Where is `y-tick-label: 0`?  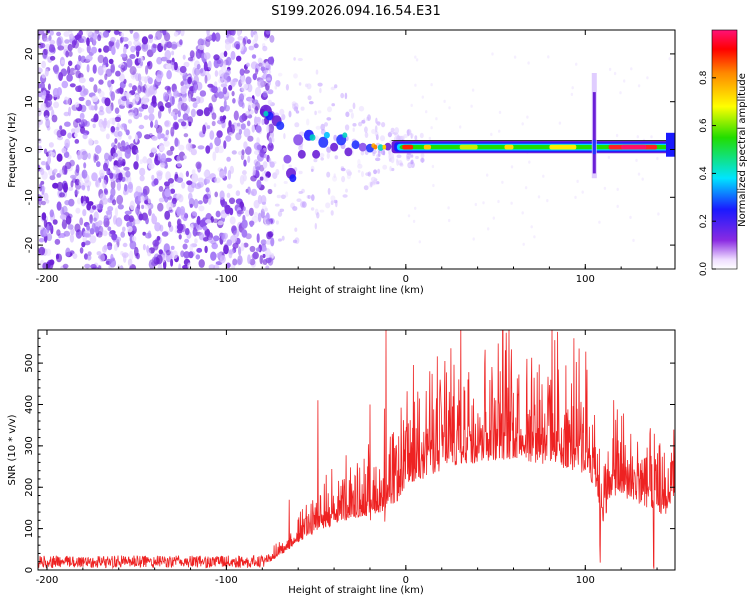 y-tick-label: 0 is located at coordinates (29, 570).